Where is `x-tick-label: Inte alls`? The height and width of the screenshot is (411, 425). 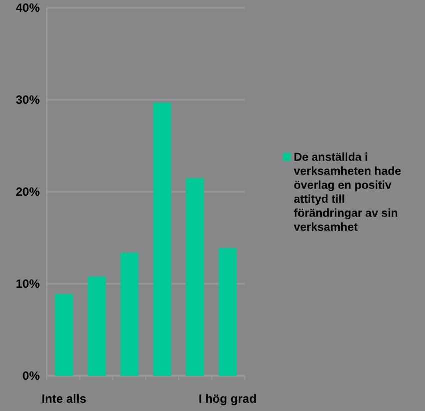
x-tick-label: Inte alls is located at coordinates (64, 399).